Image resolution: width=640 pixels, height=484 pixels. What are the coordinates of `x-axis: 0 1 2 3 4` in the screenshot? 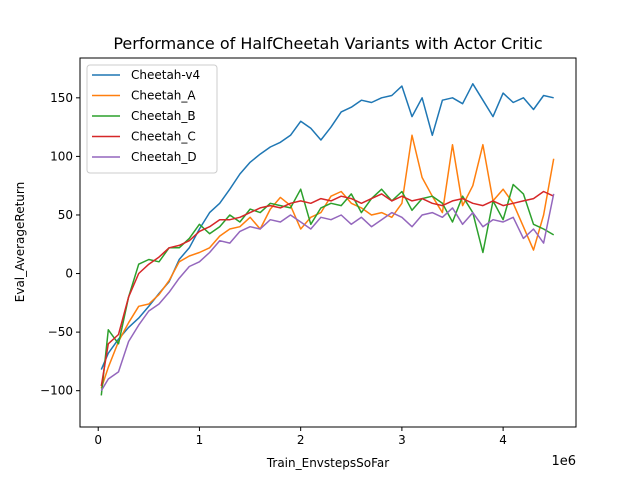 It's located at (300, 437).